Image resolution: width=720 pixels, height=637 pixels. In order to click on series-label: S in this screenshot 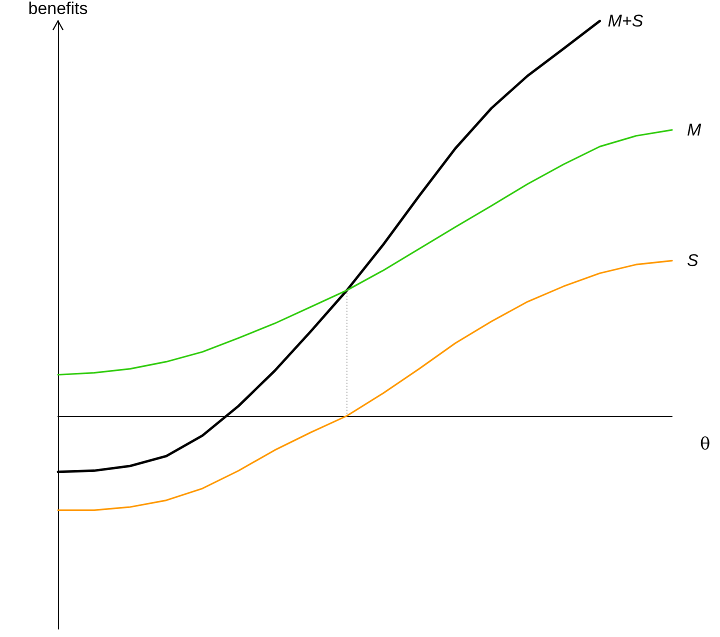, I will do `click(693, 260)`.